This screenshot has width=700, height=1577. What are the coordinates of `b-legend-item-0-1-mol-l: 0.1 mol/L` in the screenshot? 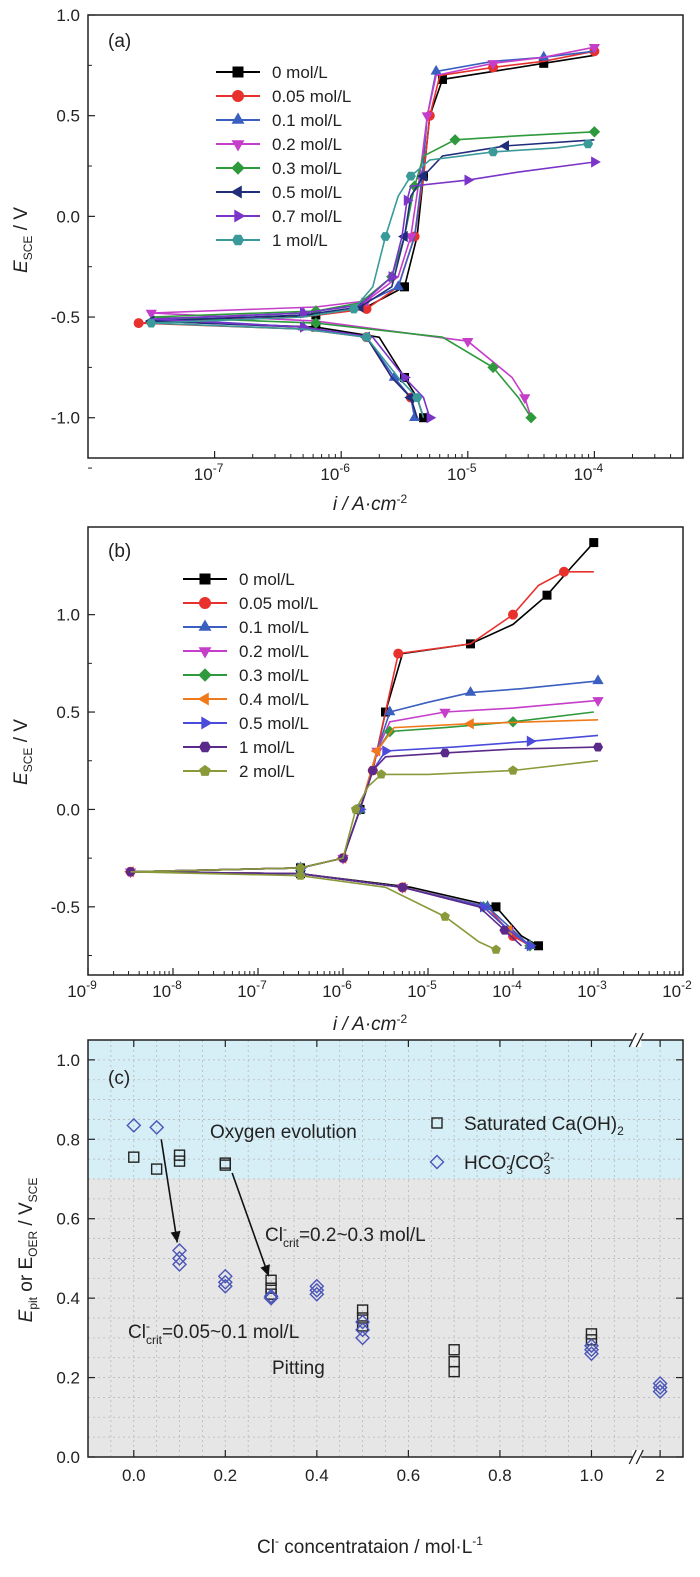 It's located at (246, 627).